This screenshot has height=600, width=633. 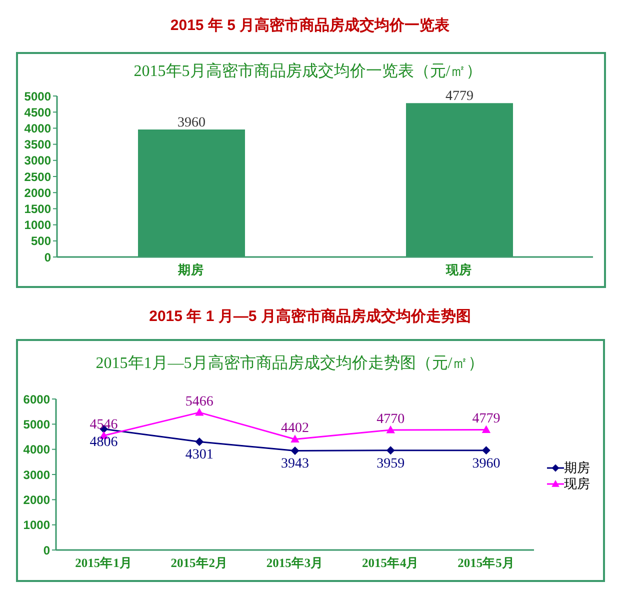 What do you see at coordinates (577, 468) in the screenshot?
I see `legend-label: 期房` at bounding box center [577, 468].